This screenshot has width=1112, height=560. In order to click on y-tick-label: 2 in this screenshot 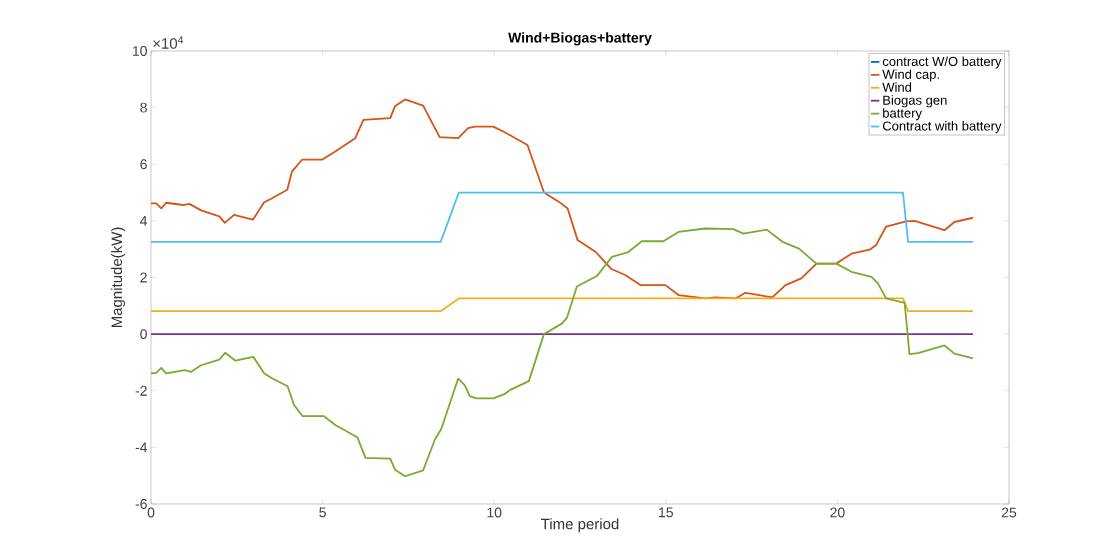, I will do `click(143, 277)`.